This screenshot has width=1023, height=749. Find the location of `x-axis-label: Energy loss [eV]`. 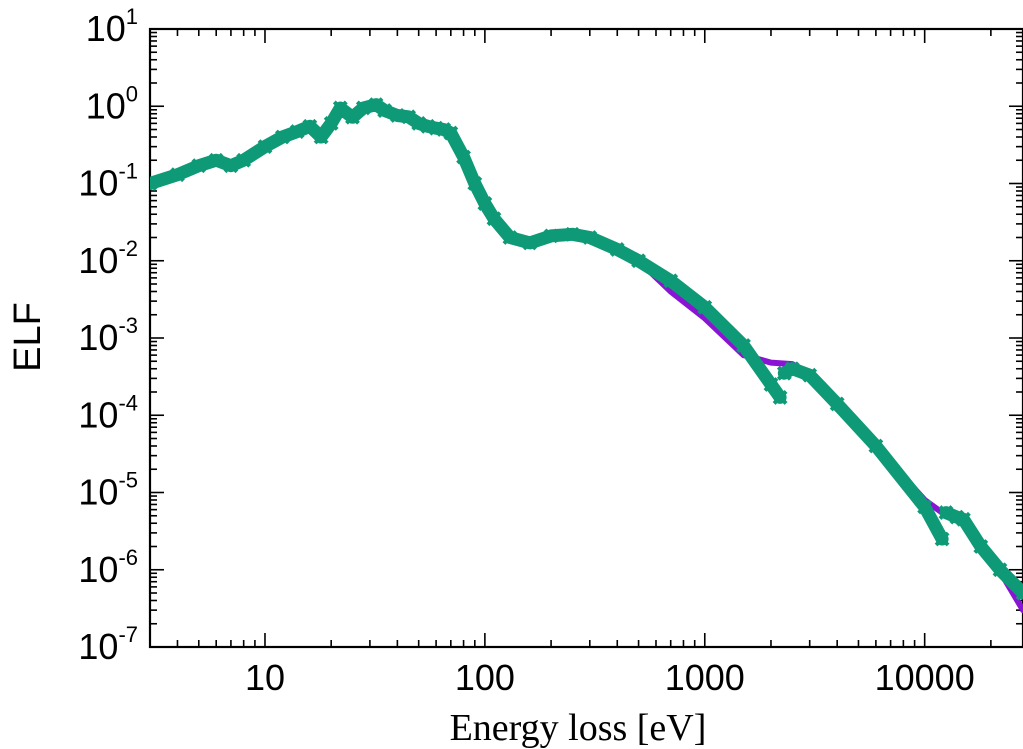

x-axis-label: Energy loss [eV] is located at coordinates (578, 728).